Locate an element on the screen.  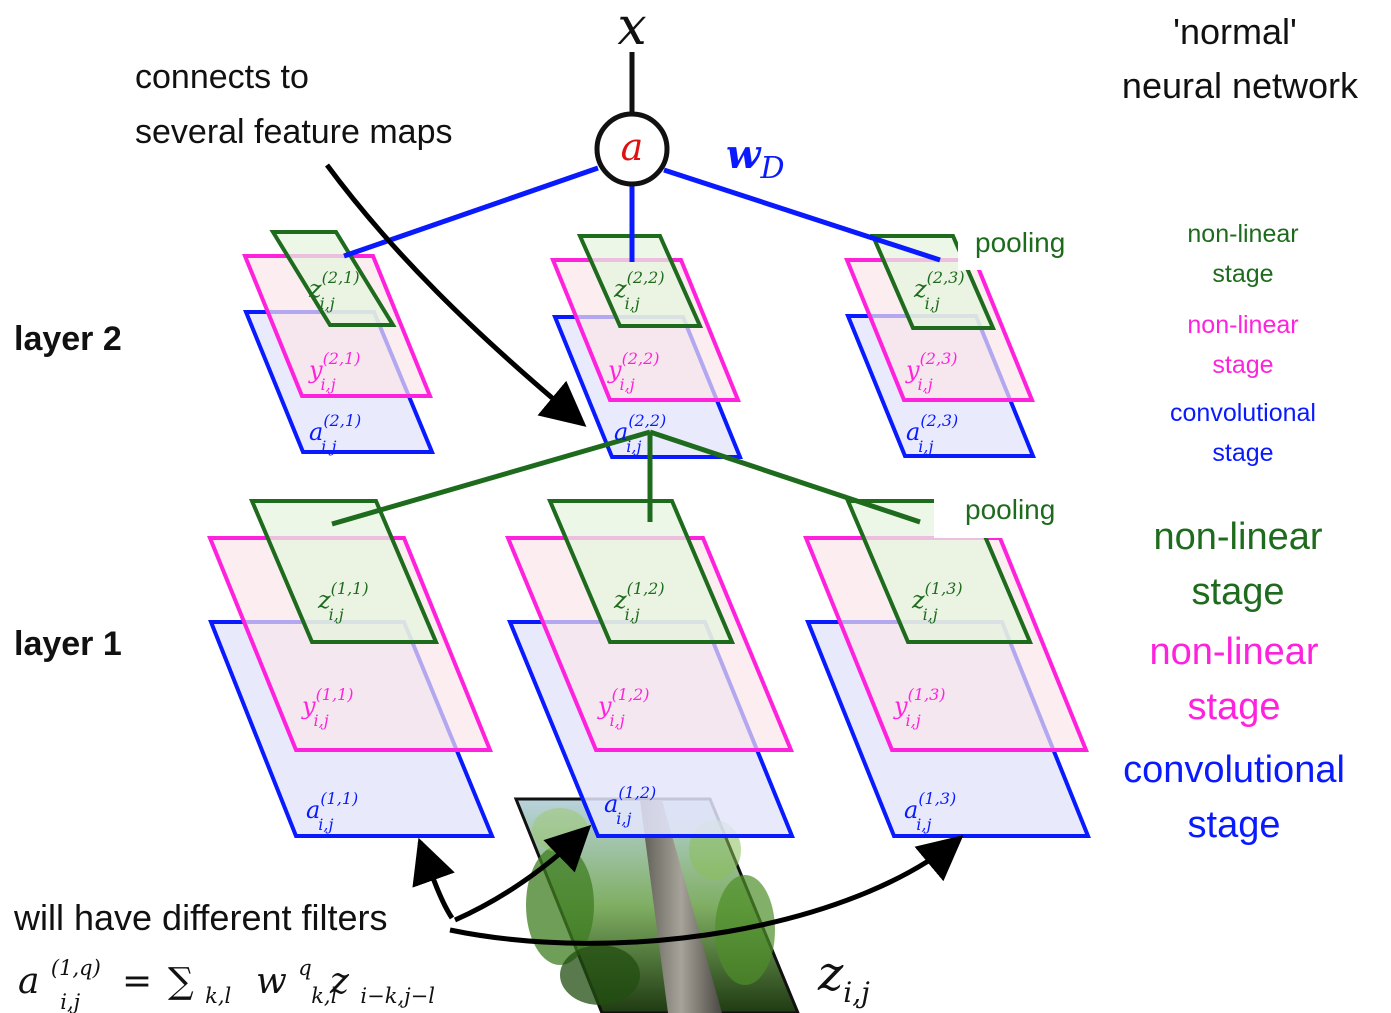
map-label: a(1,2) i,j is located at coordinates (630, 805).